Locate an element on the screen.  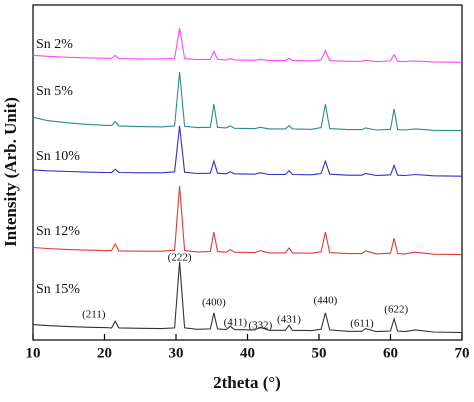
y-axis-label: Intensity (Arb. Unit) is located at coordinates (10, 172).